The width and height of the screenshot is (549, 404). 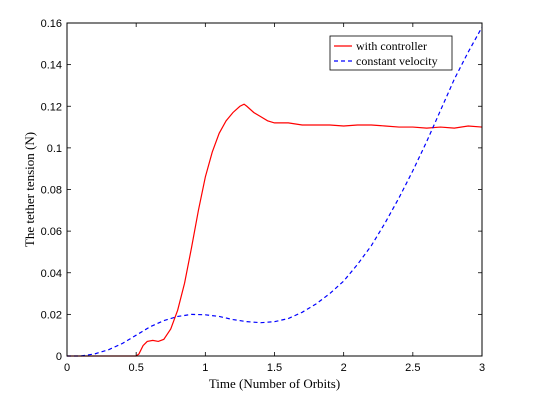 I want to click on x-tick-label: 0.5, so click(x=136, y=368).